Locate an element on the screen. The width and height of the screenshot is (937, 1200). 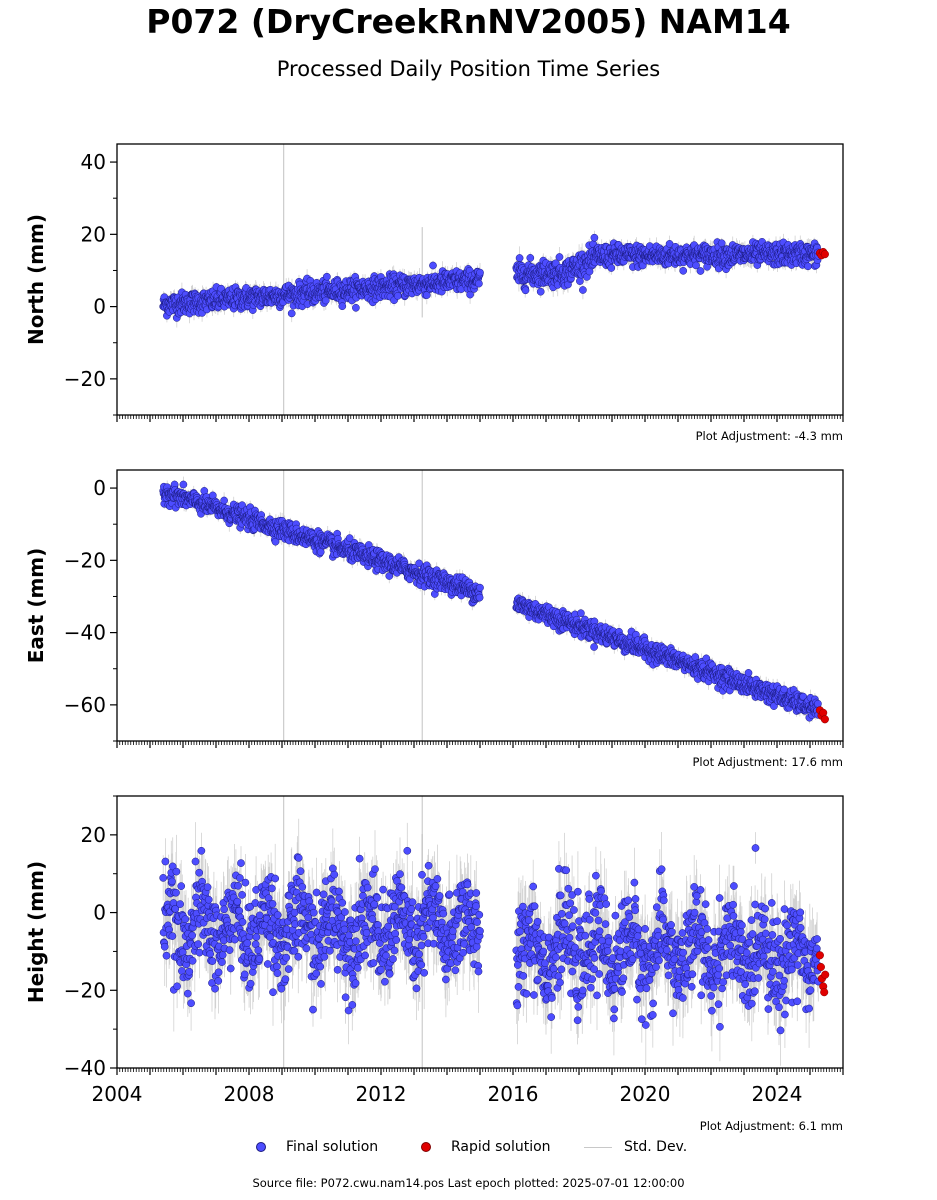
rapid-point is located at coordinates (824, 254).